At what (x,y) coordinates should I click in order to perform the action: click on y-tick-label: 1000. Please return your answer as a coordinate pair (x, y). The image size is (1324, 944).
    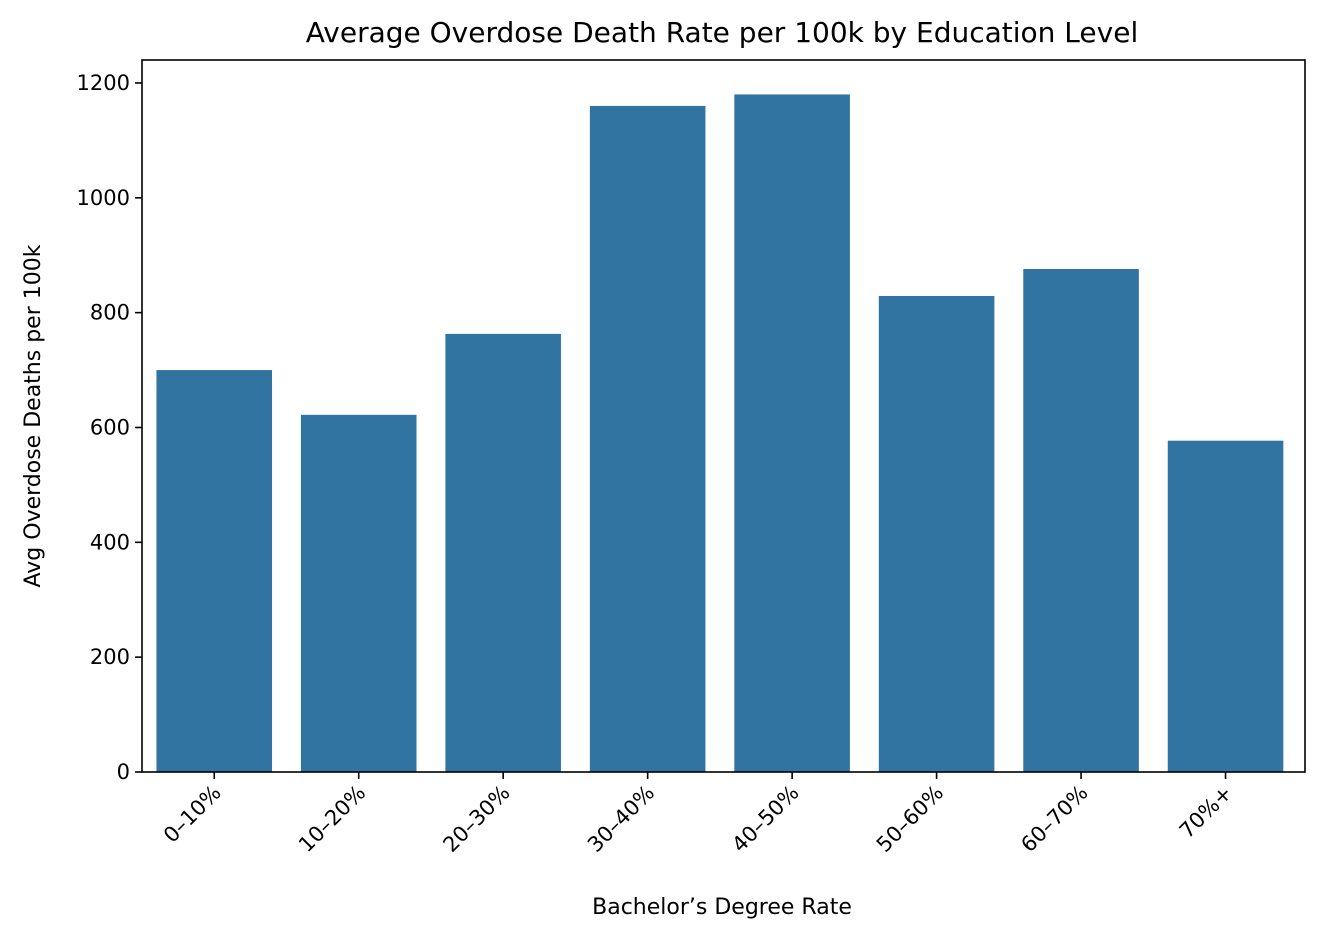
    Looking at the image, I should click on (103, 198).